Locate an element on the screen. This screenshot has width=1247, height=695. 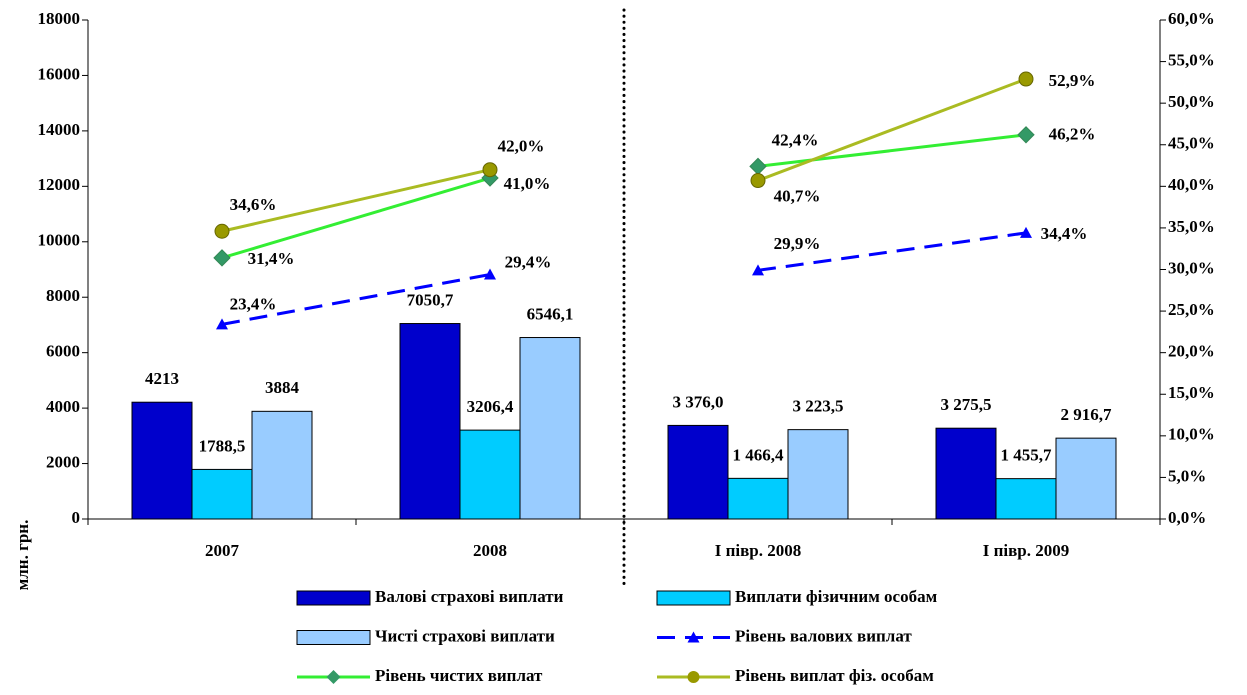
bar-value-label: 4213 is located at coordinates (162, 378).